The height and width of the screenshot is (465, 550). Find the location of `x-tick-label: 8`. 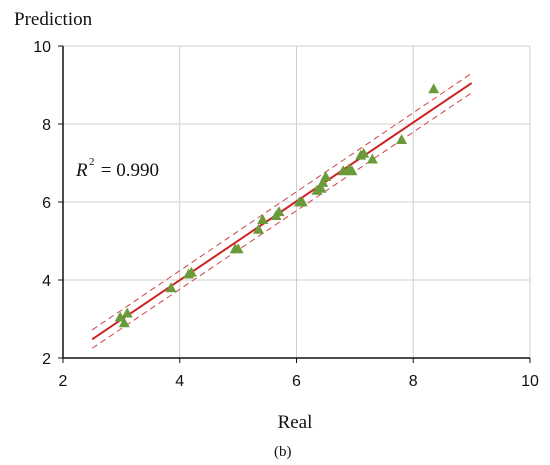

x-tick-label: 8 is located at coordinates (413, 381).